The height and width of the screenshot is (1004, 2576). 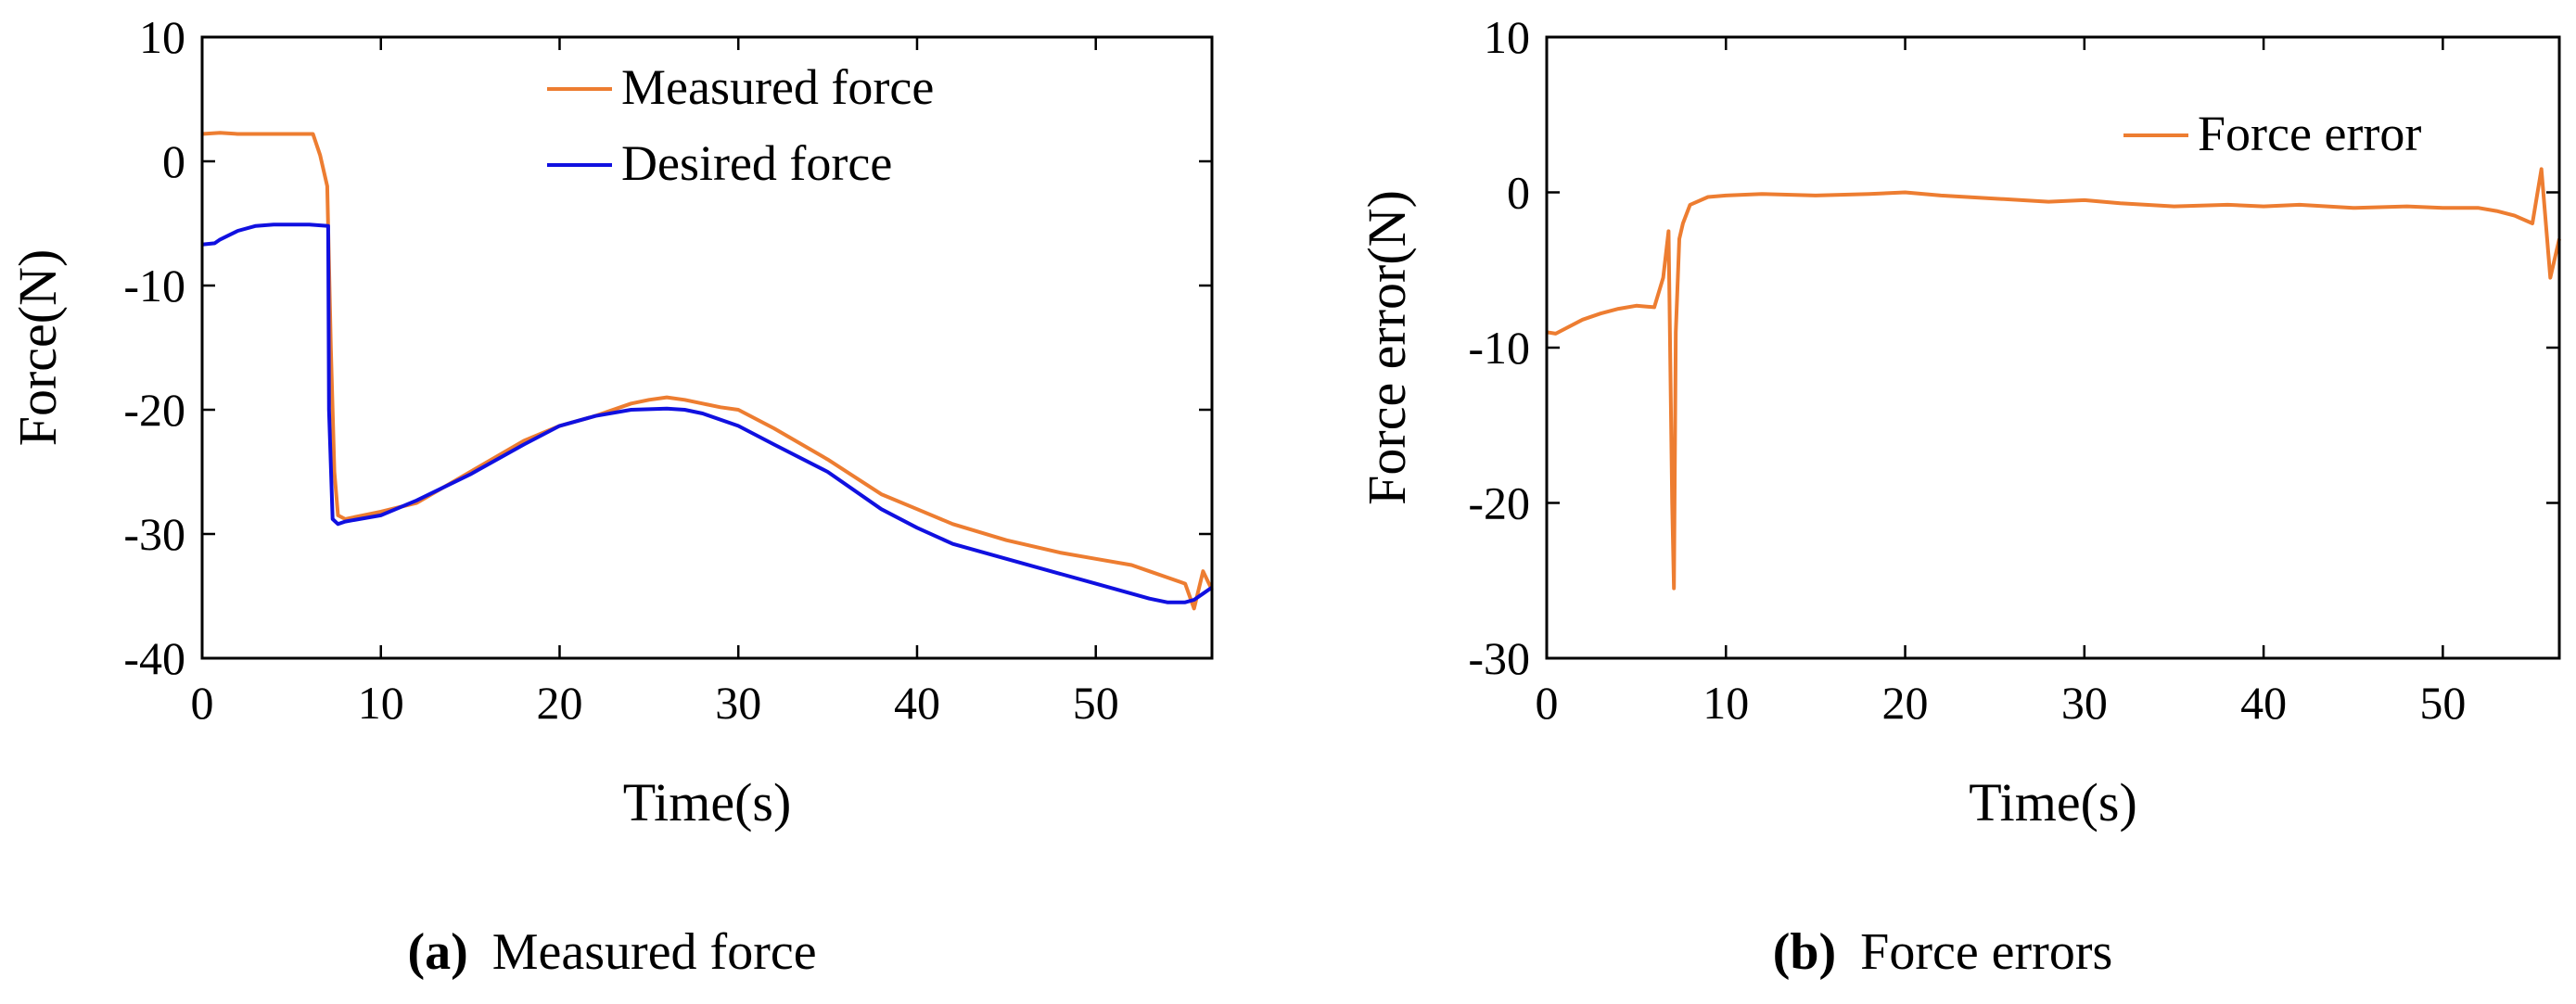 I want to click on caption-a: (a) Measured force, so click(x=612, y=952).